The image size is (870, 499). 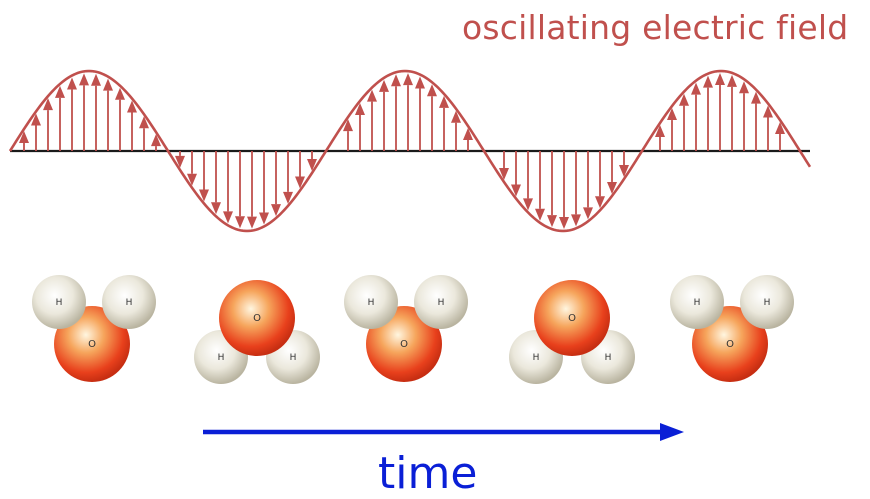 What do you see at coordinates (443, 432) in the screenshot?
I see `time-arrow` at bounding box center [443, 432].